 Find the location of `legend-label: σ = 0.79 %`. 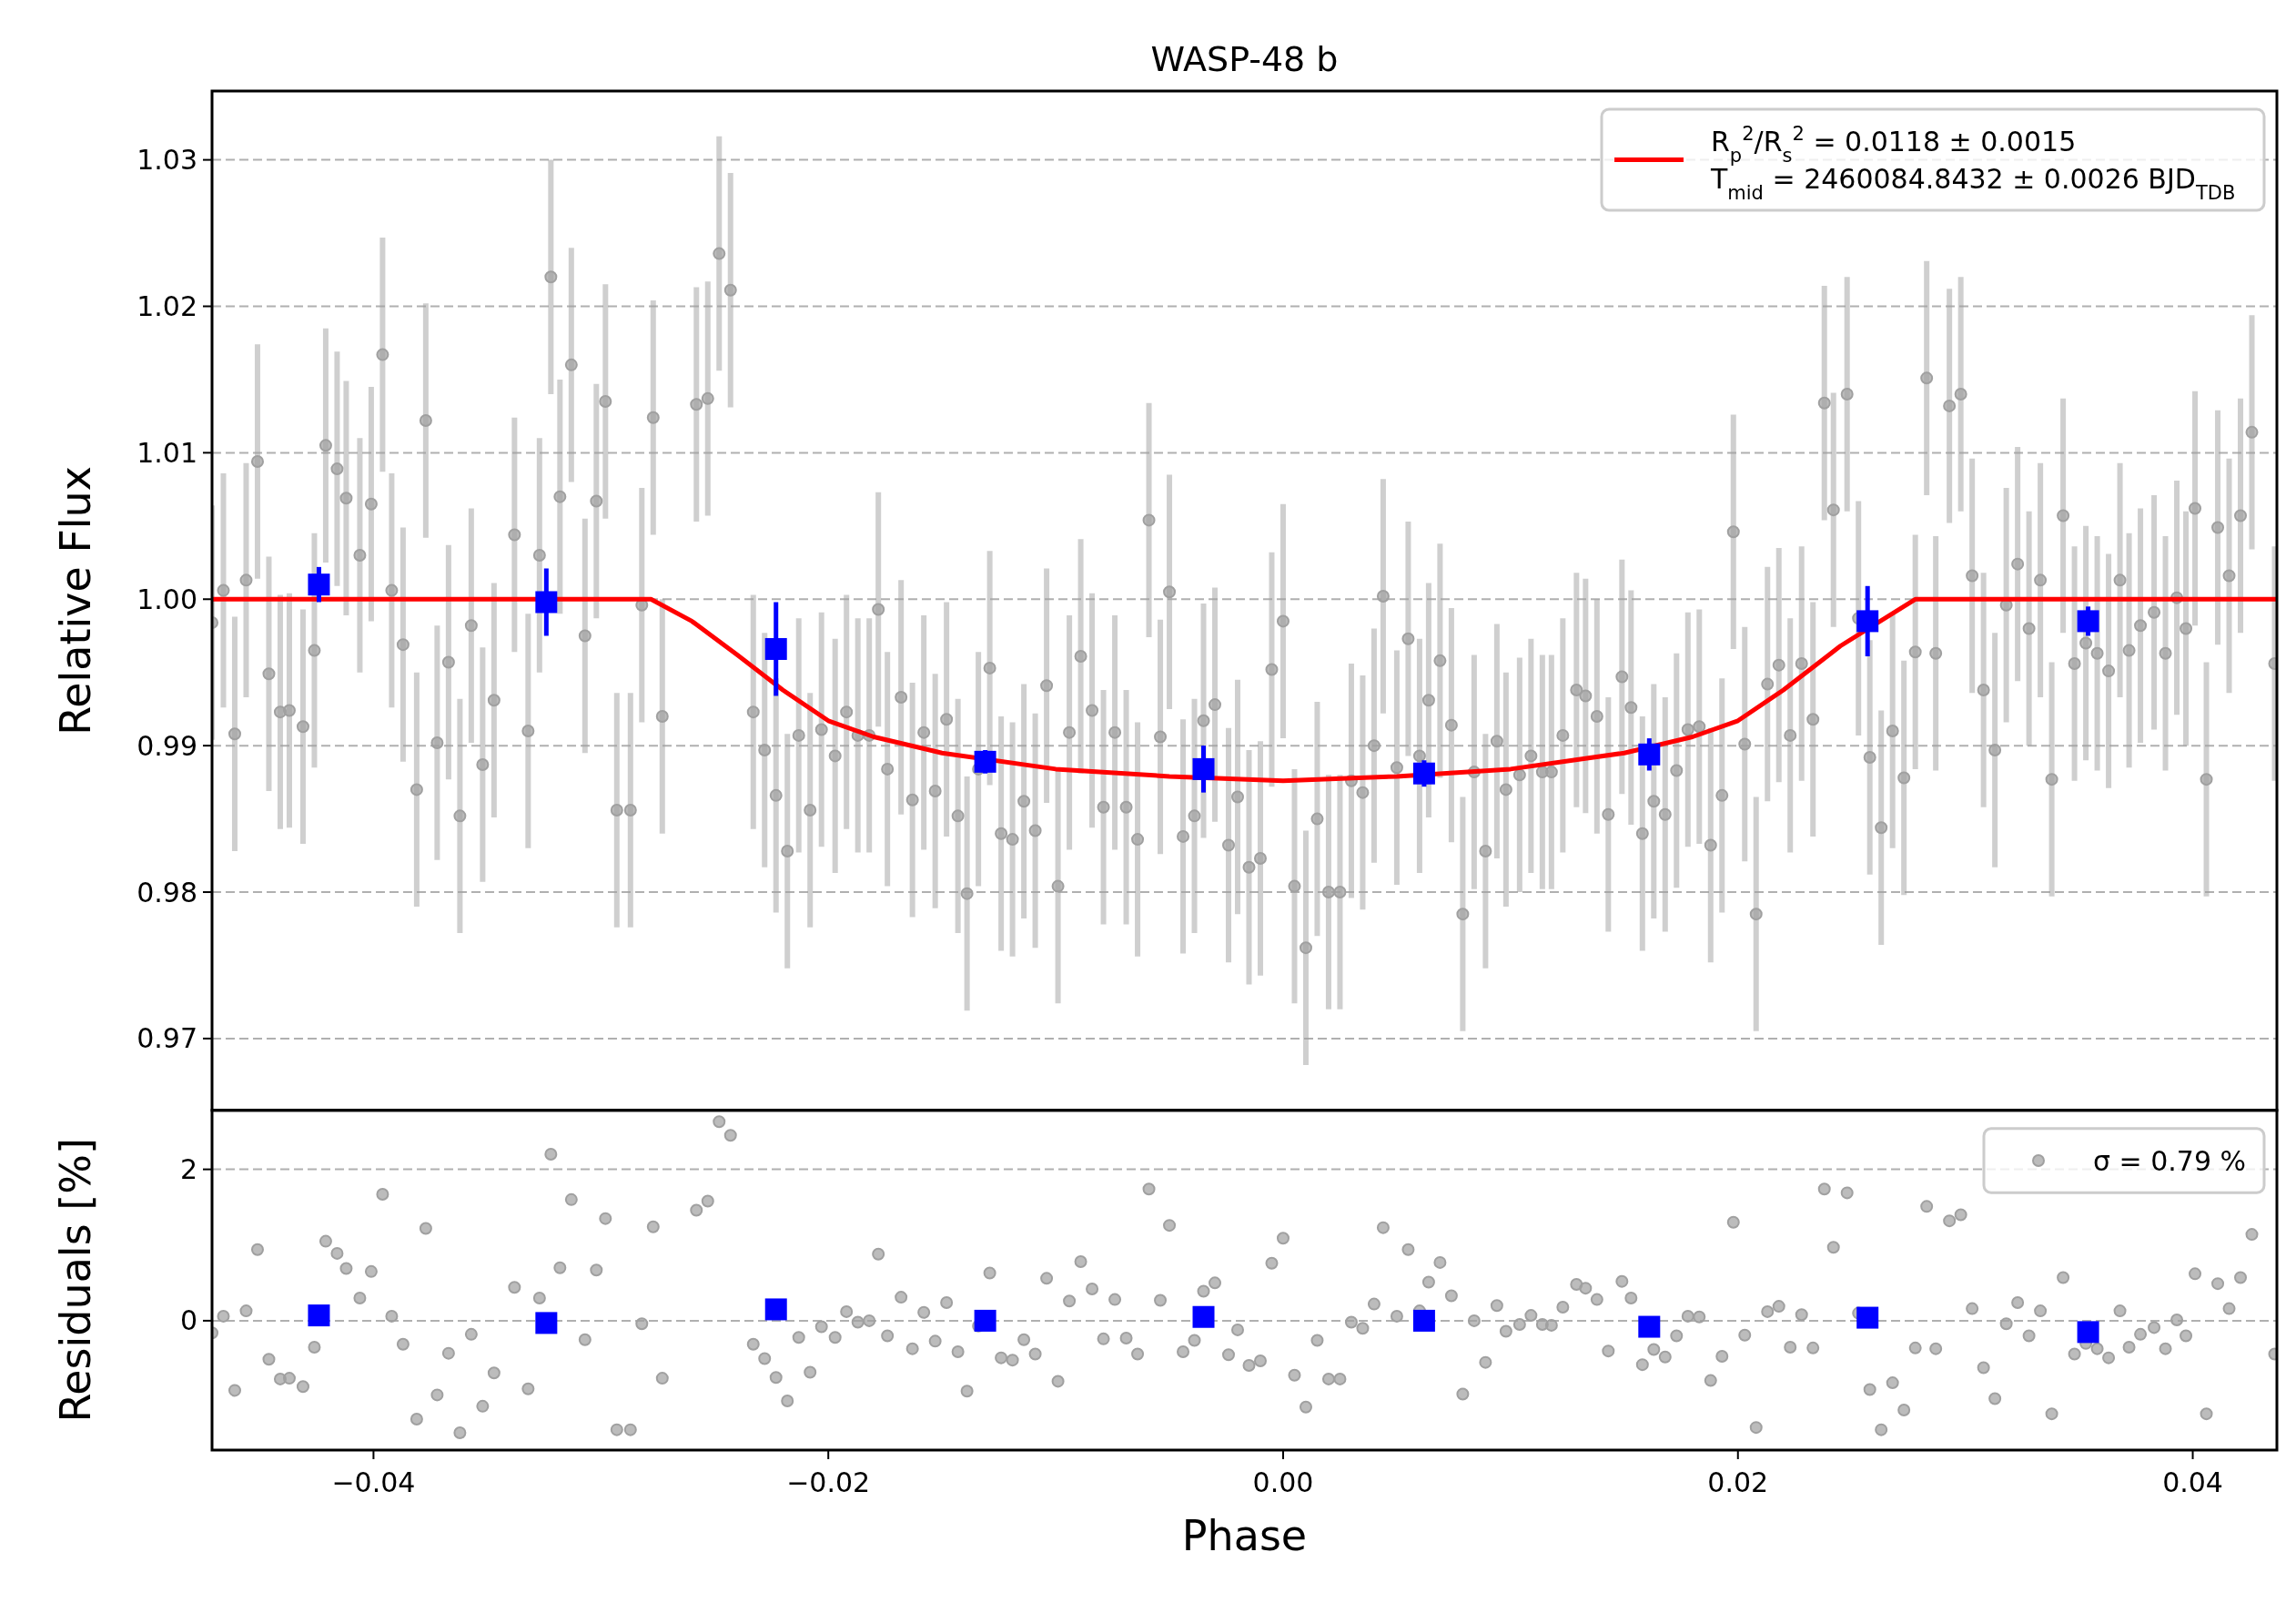

legend-label: σ = 0.79 % is located at coordinates (2170, 1160).